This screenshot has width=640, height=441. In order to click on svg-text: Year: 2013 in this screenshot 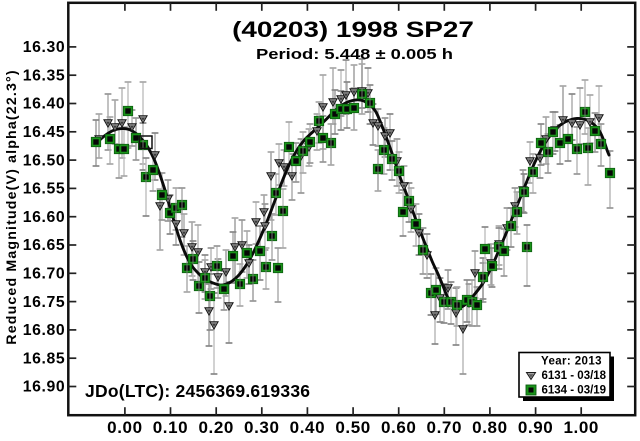, I will do `click(571, 362)`.